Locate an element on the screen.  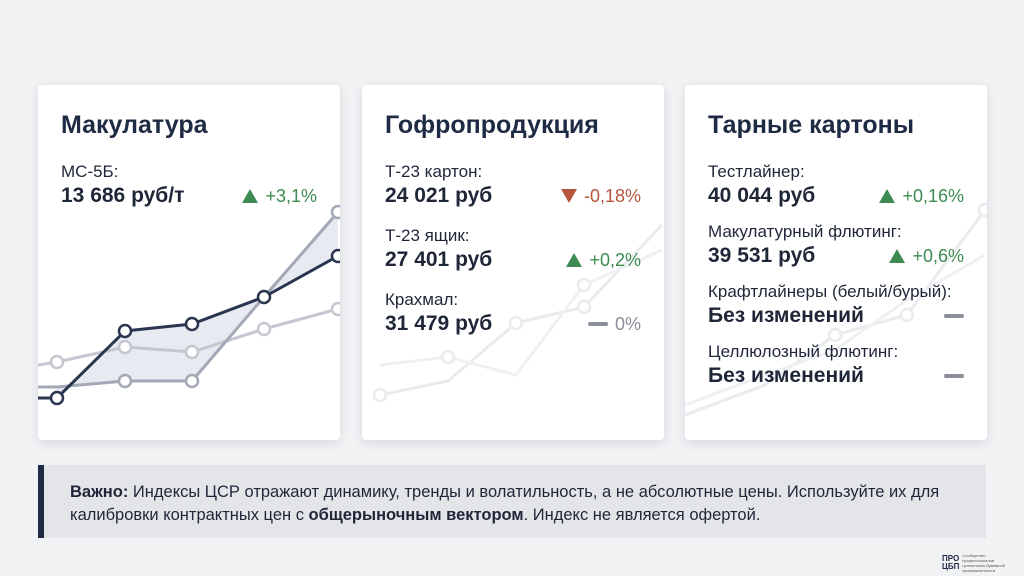
price-row: 40 044 руб +0,16% is located at coordinates (836, 196).